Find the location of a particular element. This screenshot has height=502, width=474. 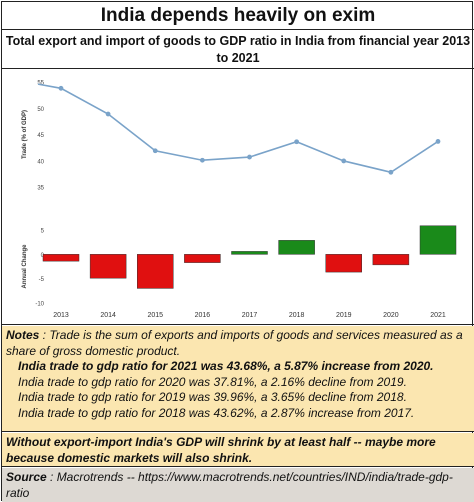

line-y-tick-label: 50 is located at coordinates (40, 110).